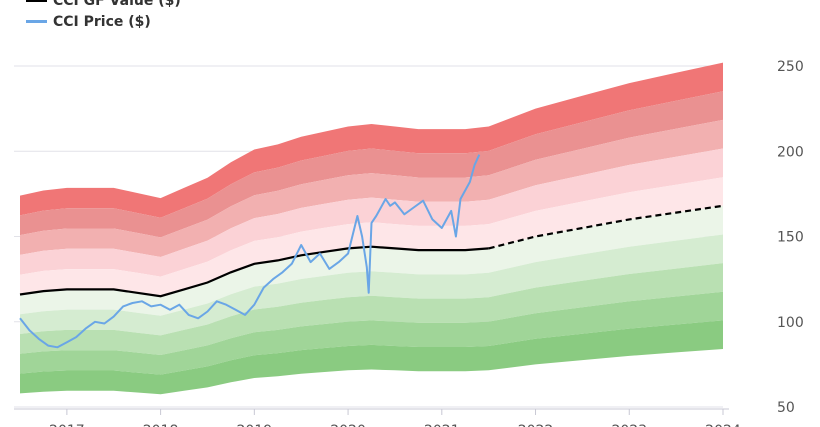  I want to click on x-tick-label-2017: 2017, so click(67, 425).